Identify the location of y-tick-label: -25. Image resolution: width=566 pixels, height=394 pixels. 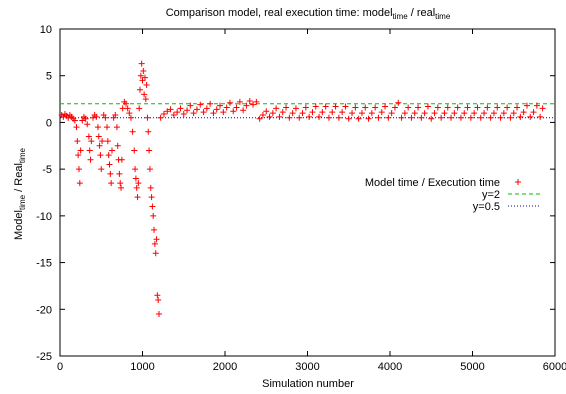
(44, 357).